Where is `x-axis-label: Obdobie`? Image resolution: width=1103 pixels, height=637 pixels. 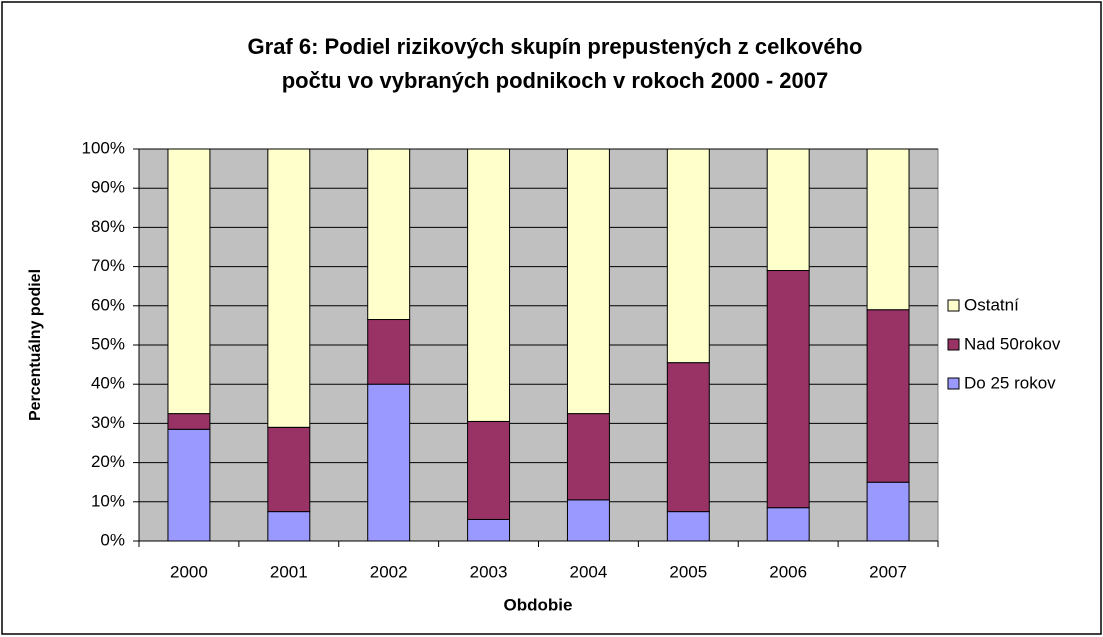 x-axis-label: Obdobie is located at coordinates (538, 604).